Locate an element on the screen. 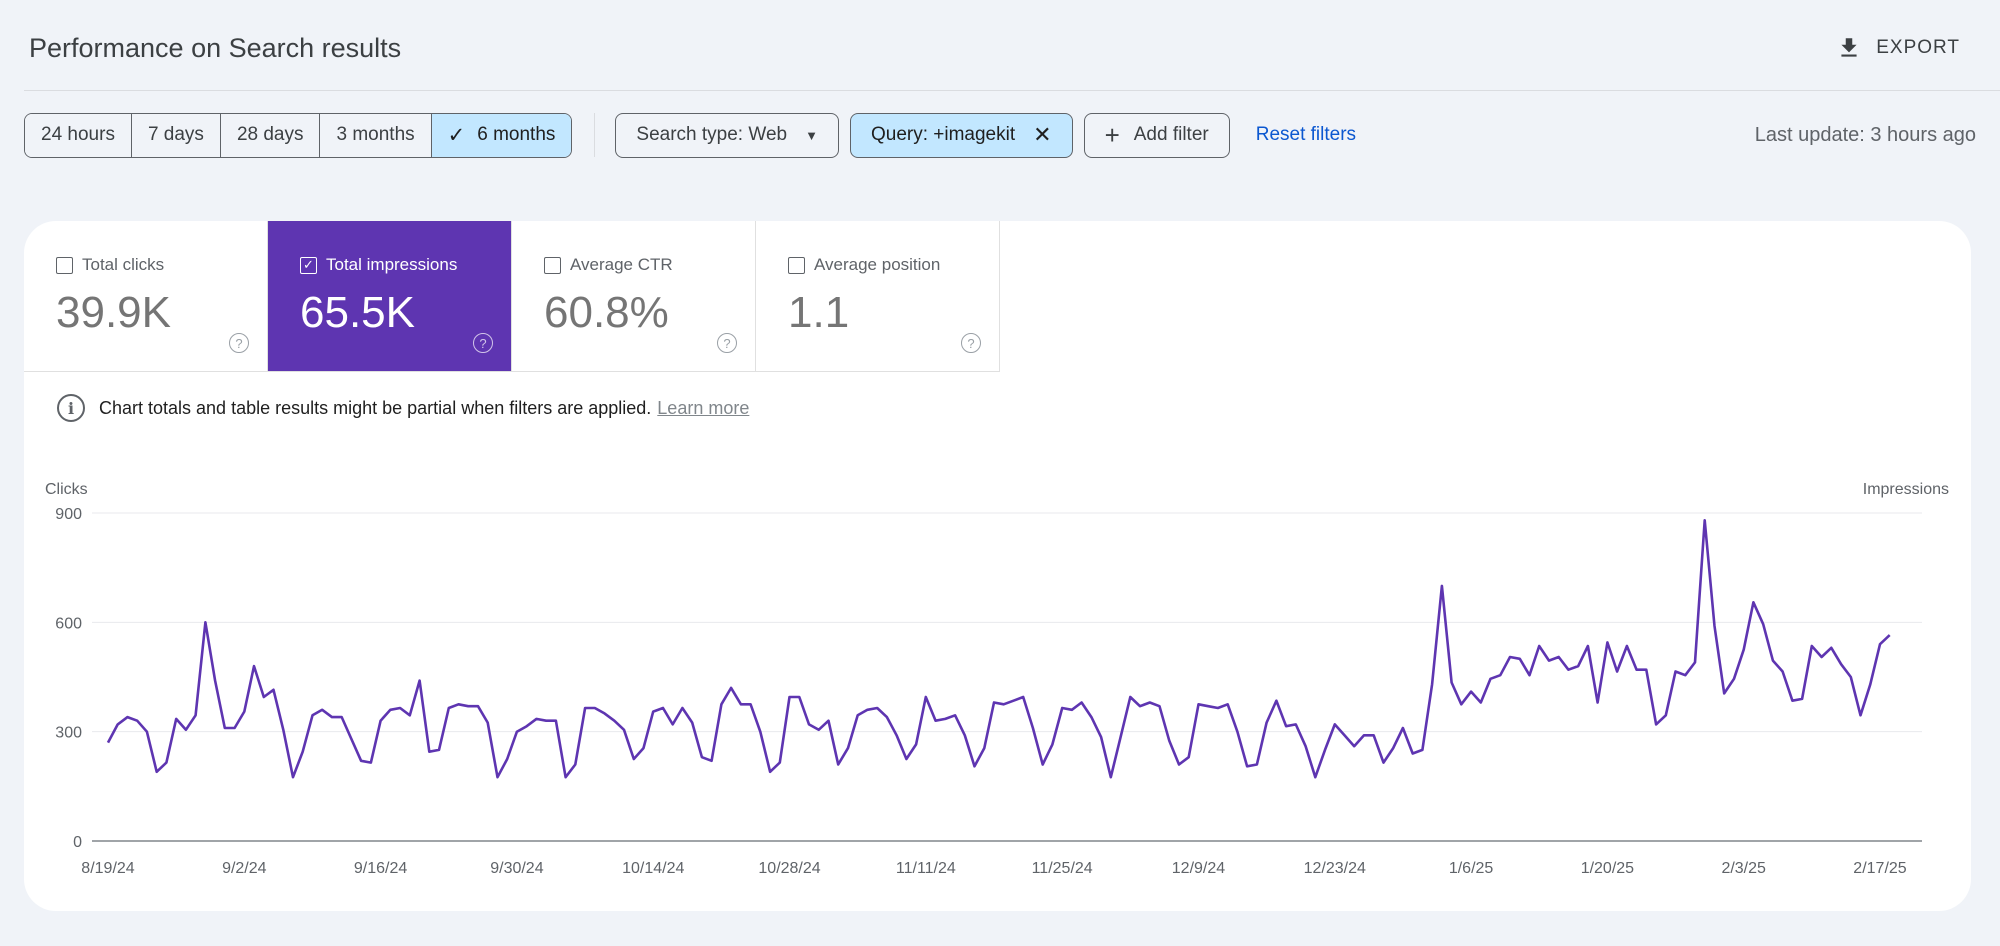 The width and height of the screenshot is (2000, 946). metric-value: 1.1 is located at coordinates (819, 312).